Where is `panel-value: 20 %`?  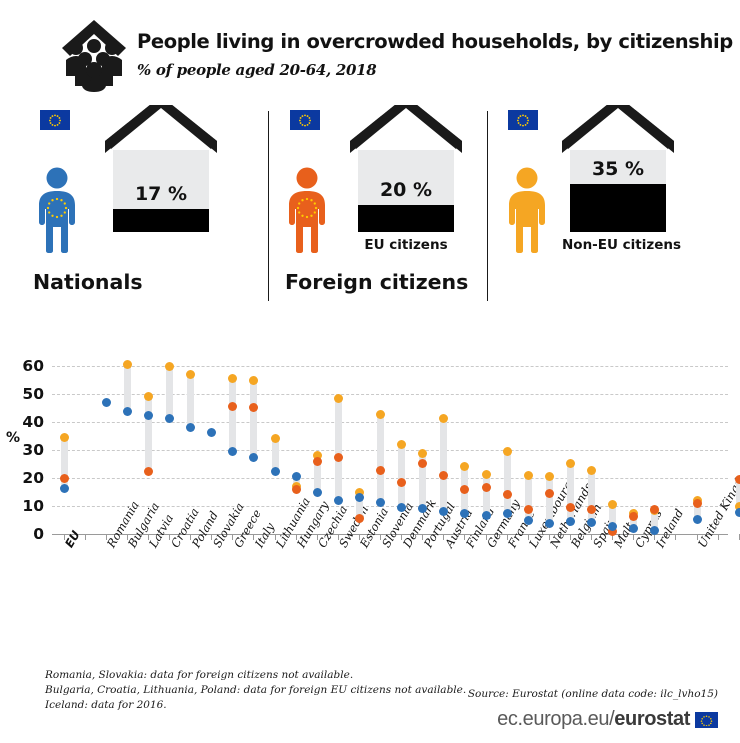 panel-value: 20 % is located at coordinates (406, 190).